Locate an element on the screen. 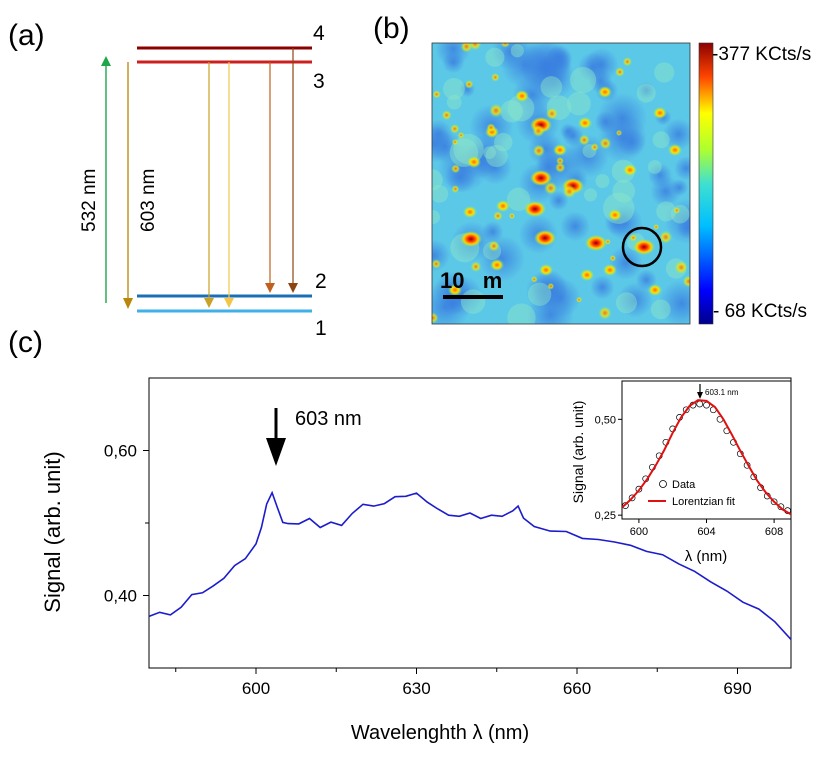 Image resolution: width=830 pixels, height=779 pixels. inset-peak-annotation: 603.1 nm is located at coordinates (722, 392).